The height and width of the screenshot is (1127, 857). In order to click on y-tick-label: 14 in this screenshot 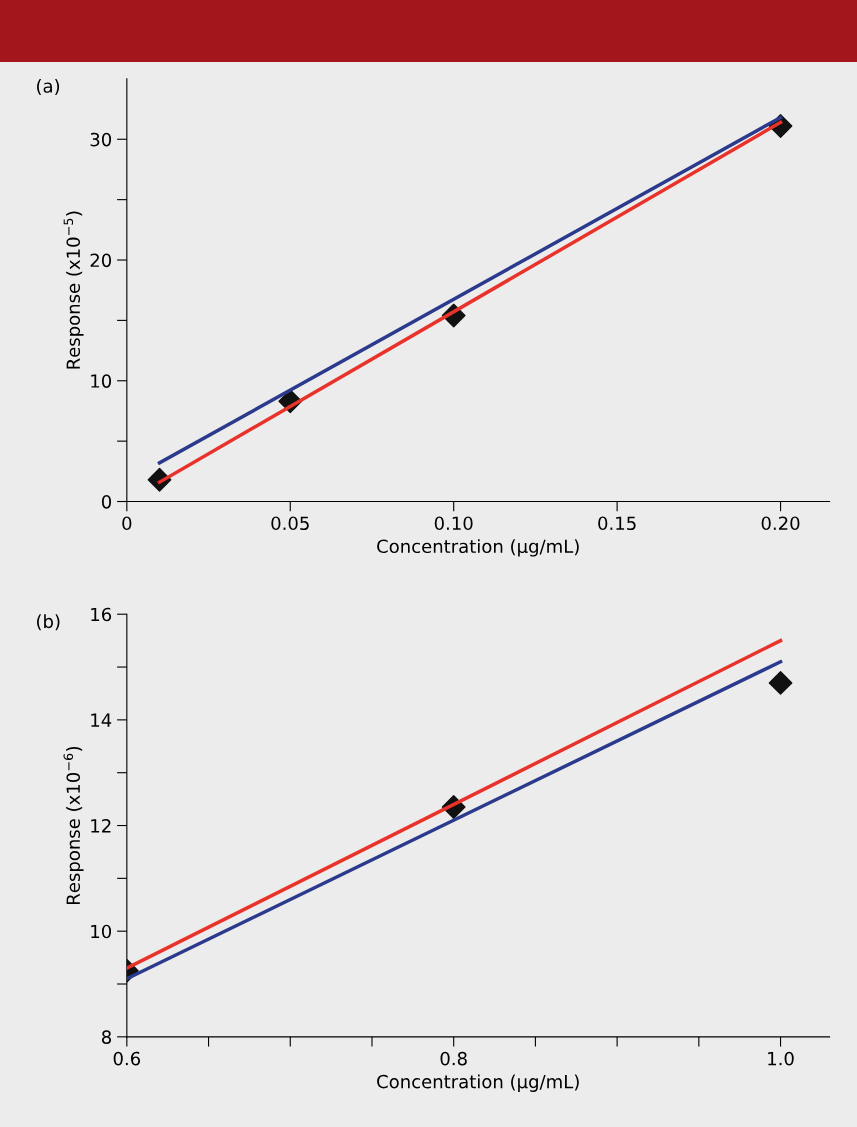, I will do `click(101, 720)`.